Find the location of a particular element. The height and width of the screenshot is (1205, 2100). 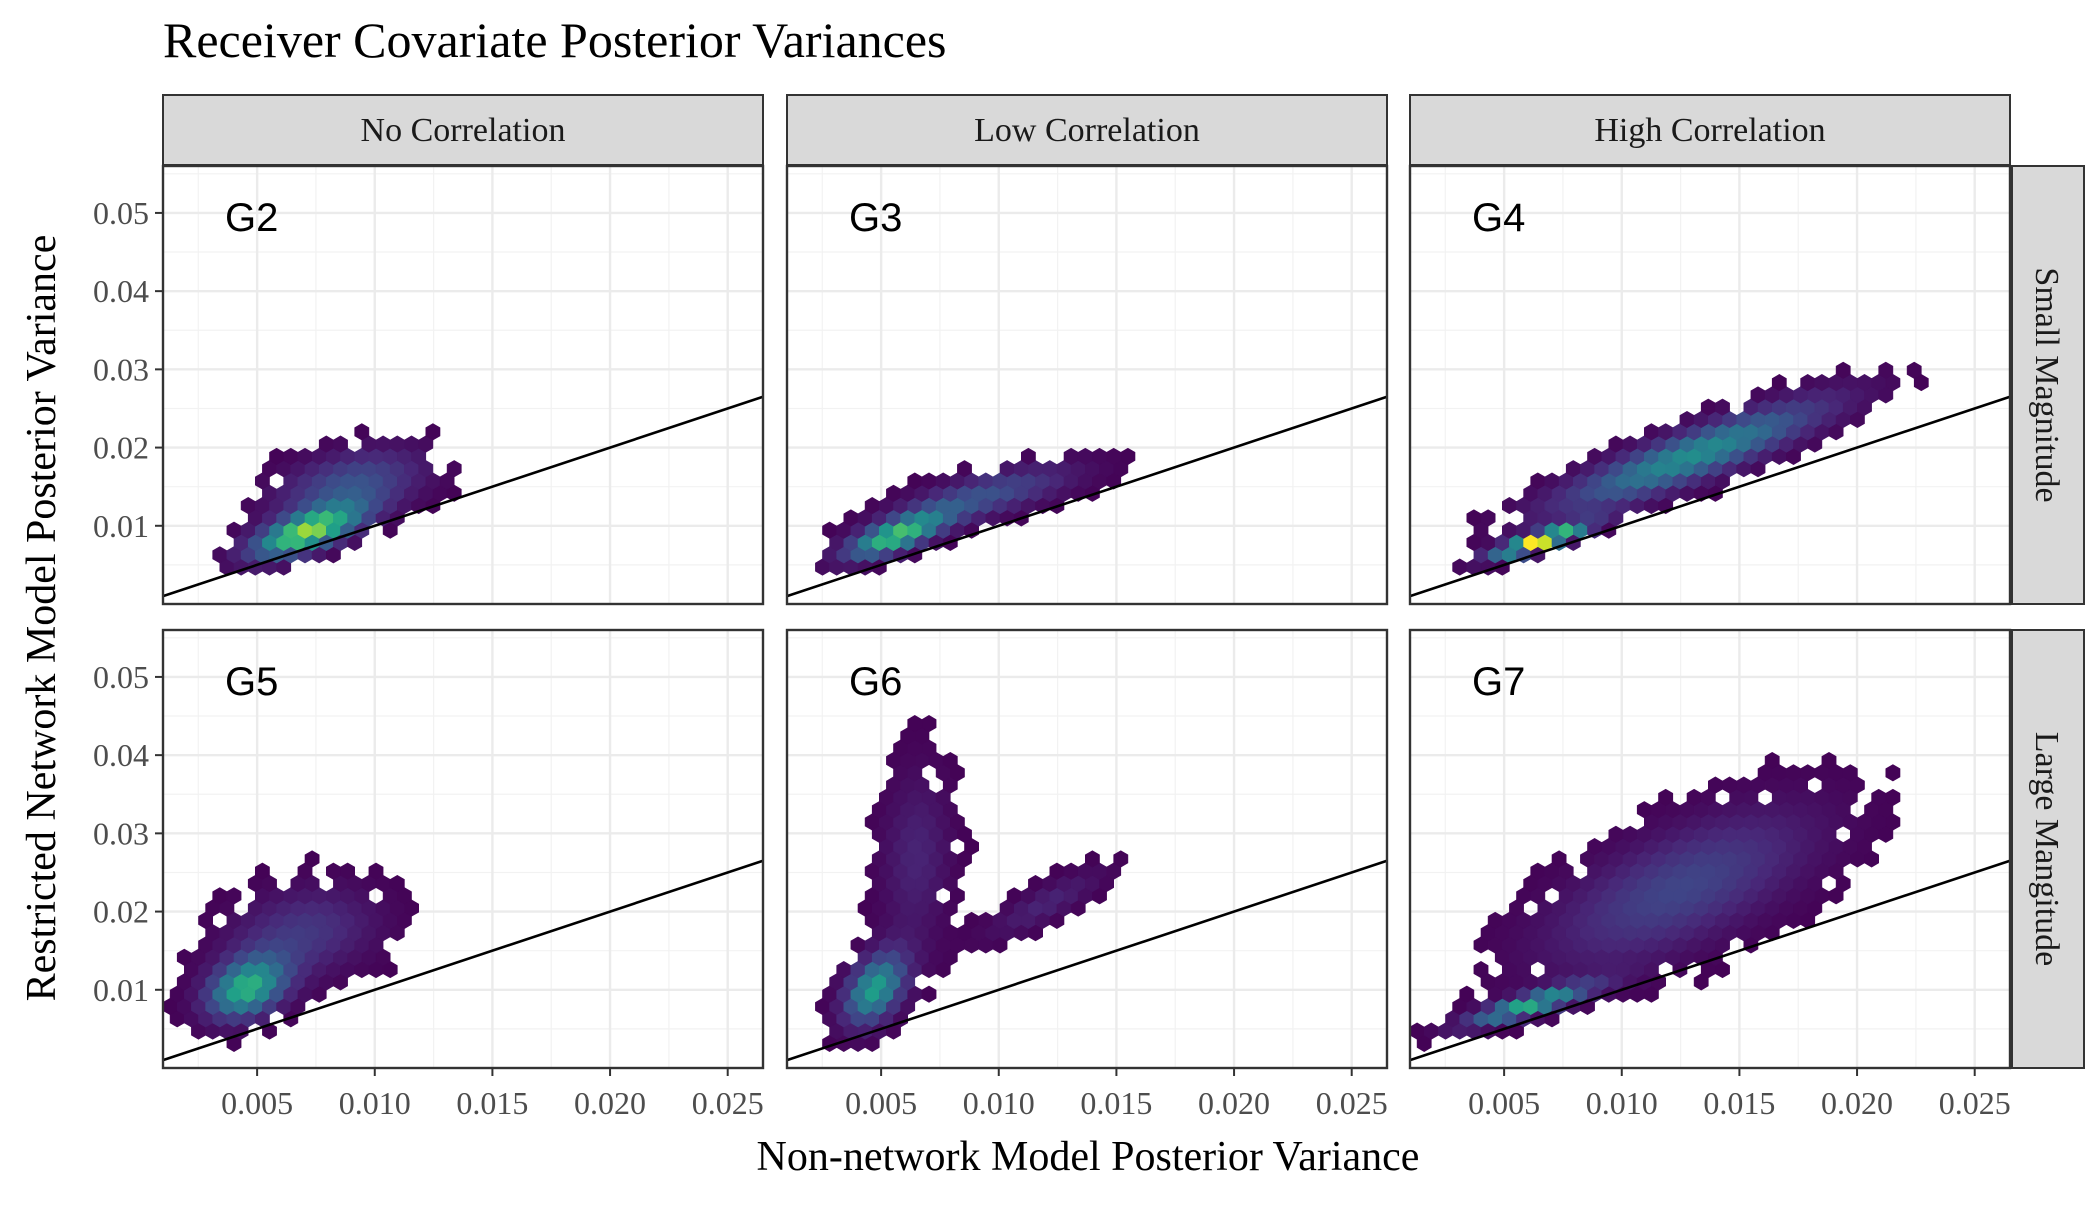

row-strip-label-0: Small Magnitude is located at coordinates (2046, 384).